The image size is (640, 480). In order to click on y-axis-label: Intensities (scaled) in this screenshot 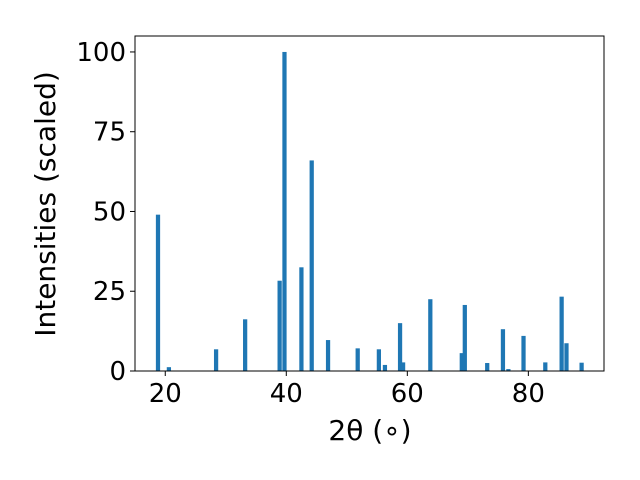, I will do `click(45, 204)`.